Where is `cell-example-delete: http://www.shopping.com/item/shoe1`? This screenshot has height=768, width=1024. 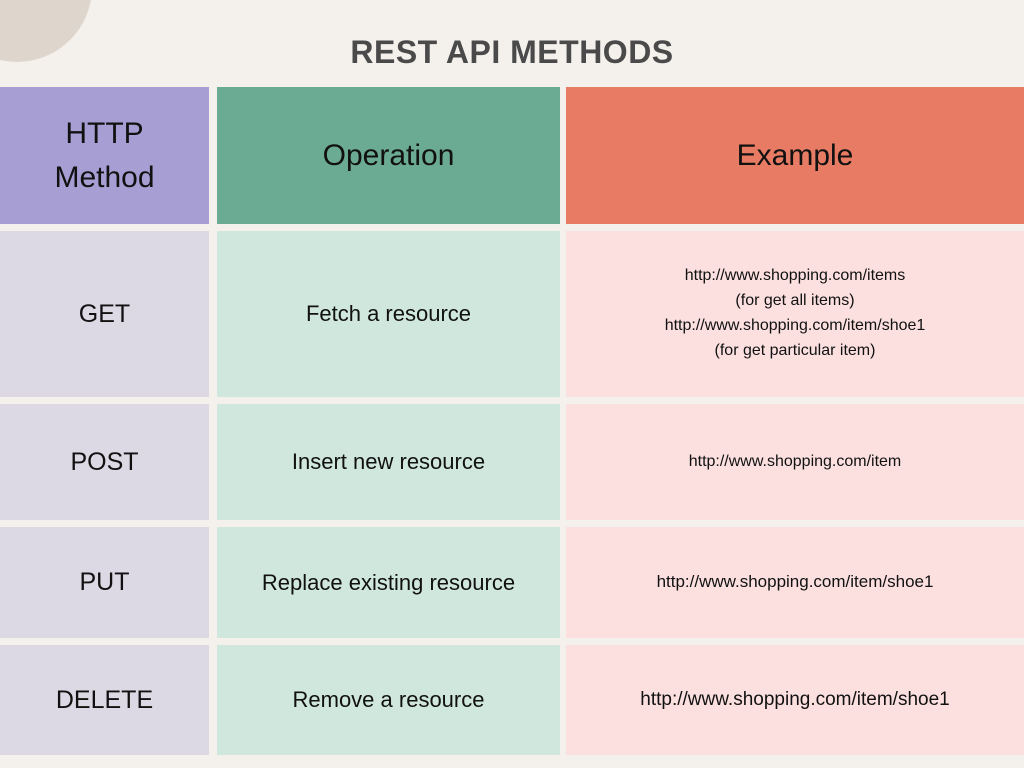 cell-example-delete: http://www.shopping.com/item/shoe1 is located at coordinates (795, 700).